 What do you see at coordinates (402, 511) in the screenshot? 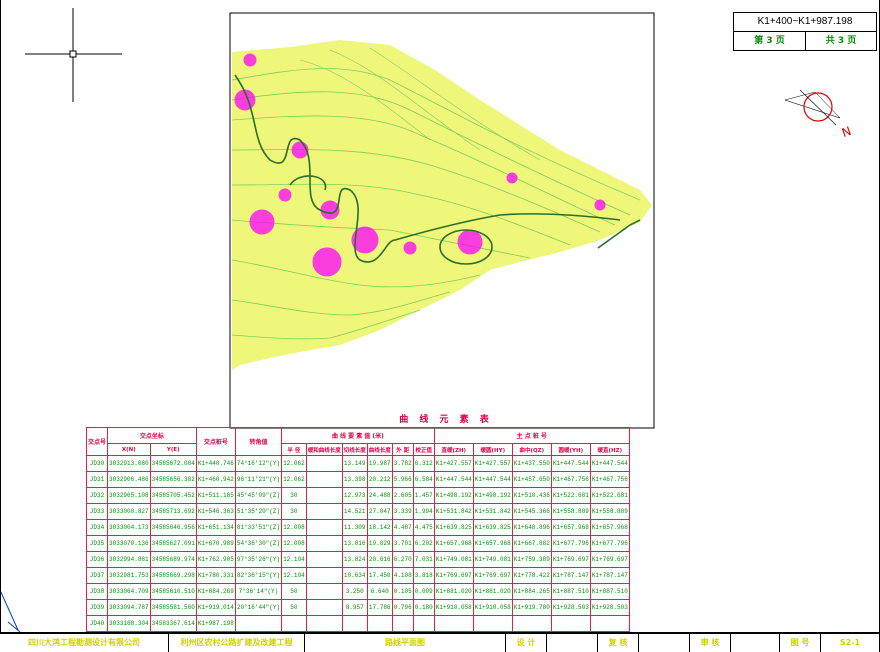
I see `table-cell: 3.339` at bounding box center [402, 511].